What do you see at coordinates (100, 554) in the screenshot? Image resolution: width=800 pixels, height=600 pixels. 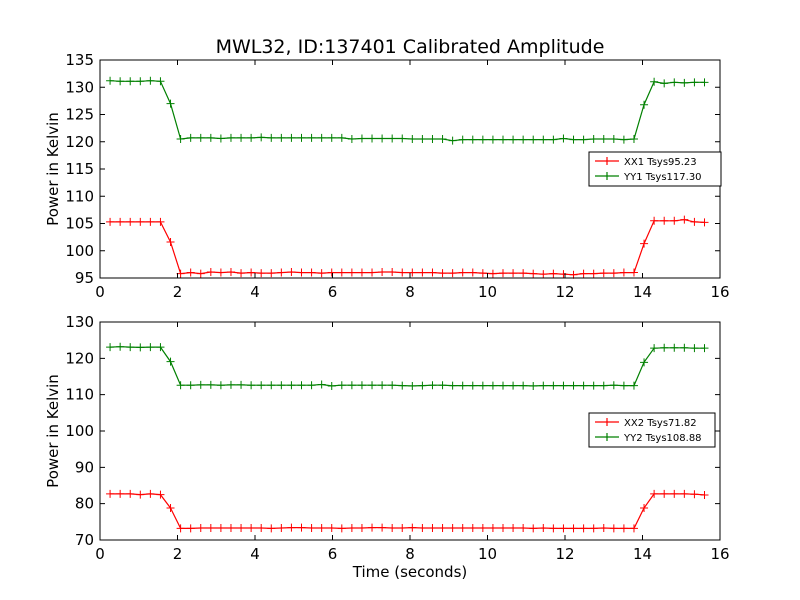 I see `x-tick-label: 0` at bounding box center [100, 554].